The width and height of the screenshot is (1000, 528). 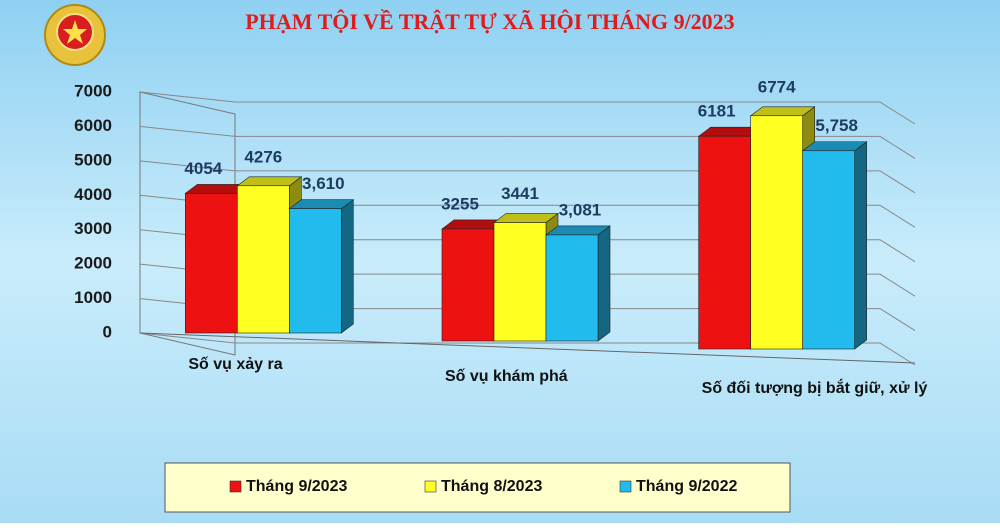 I want to click on legend-label: Tháng 9/2023, so click(x=296, y=486).